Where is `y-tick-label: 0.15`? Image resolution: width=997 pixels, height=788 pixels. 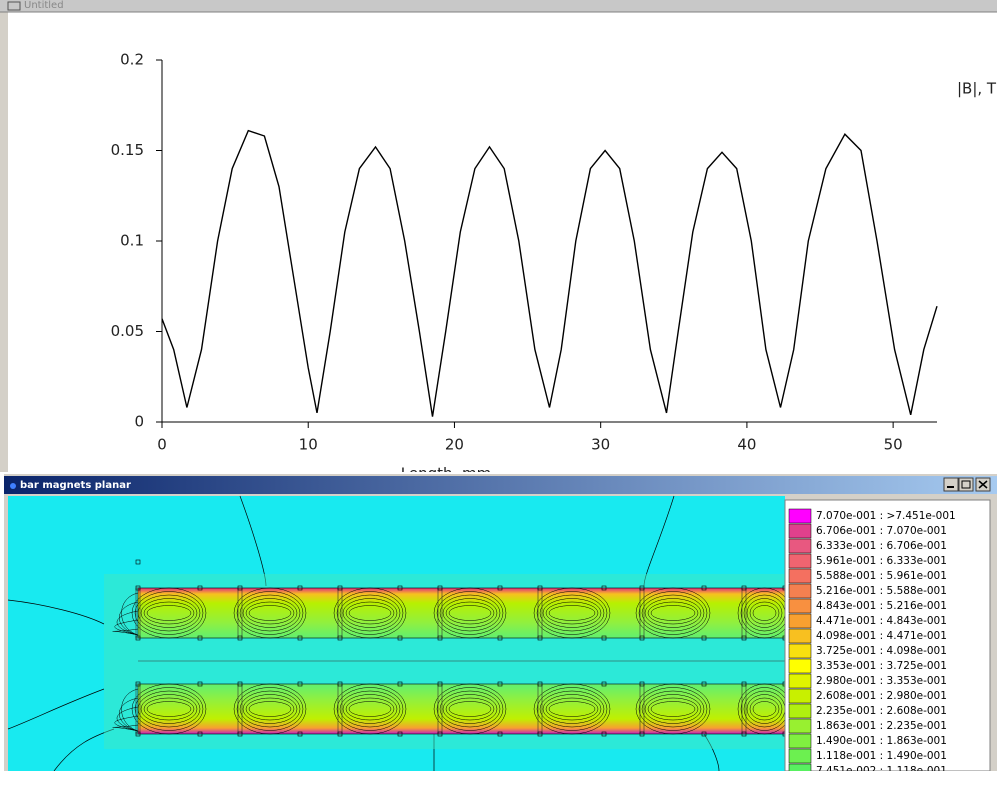
y-tick-label: 0.15 is located at coordinates (127, 150).